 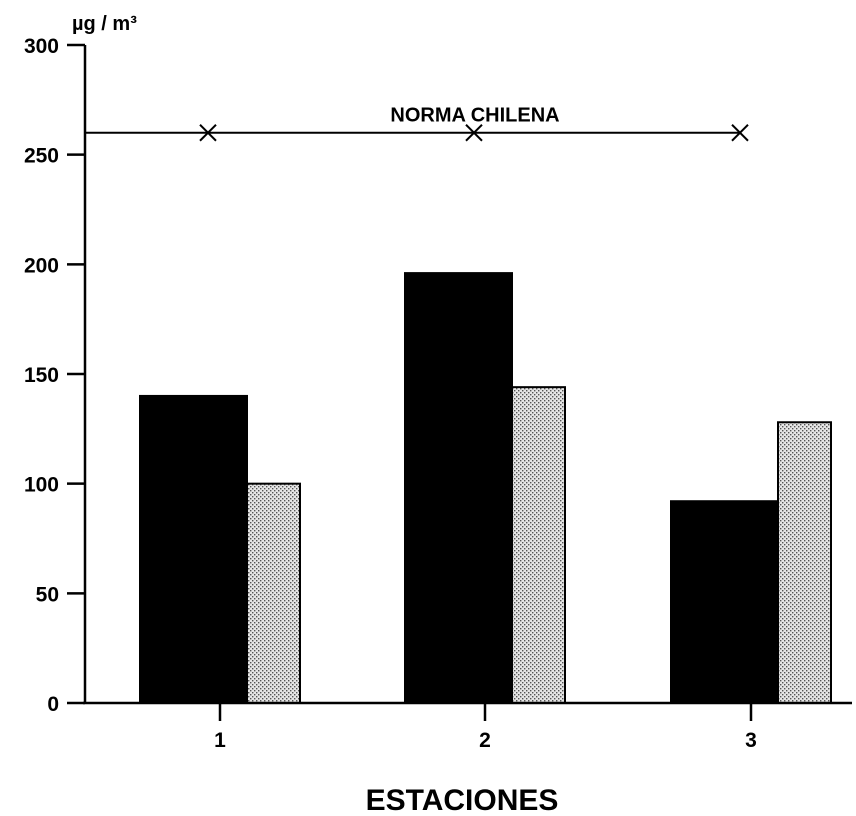 What do you see at coordinates (462, 800) in the screenshot?
I see `x-axis-title: ESTACIONES` at bounding box center [462, 800].